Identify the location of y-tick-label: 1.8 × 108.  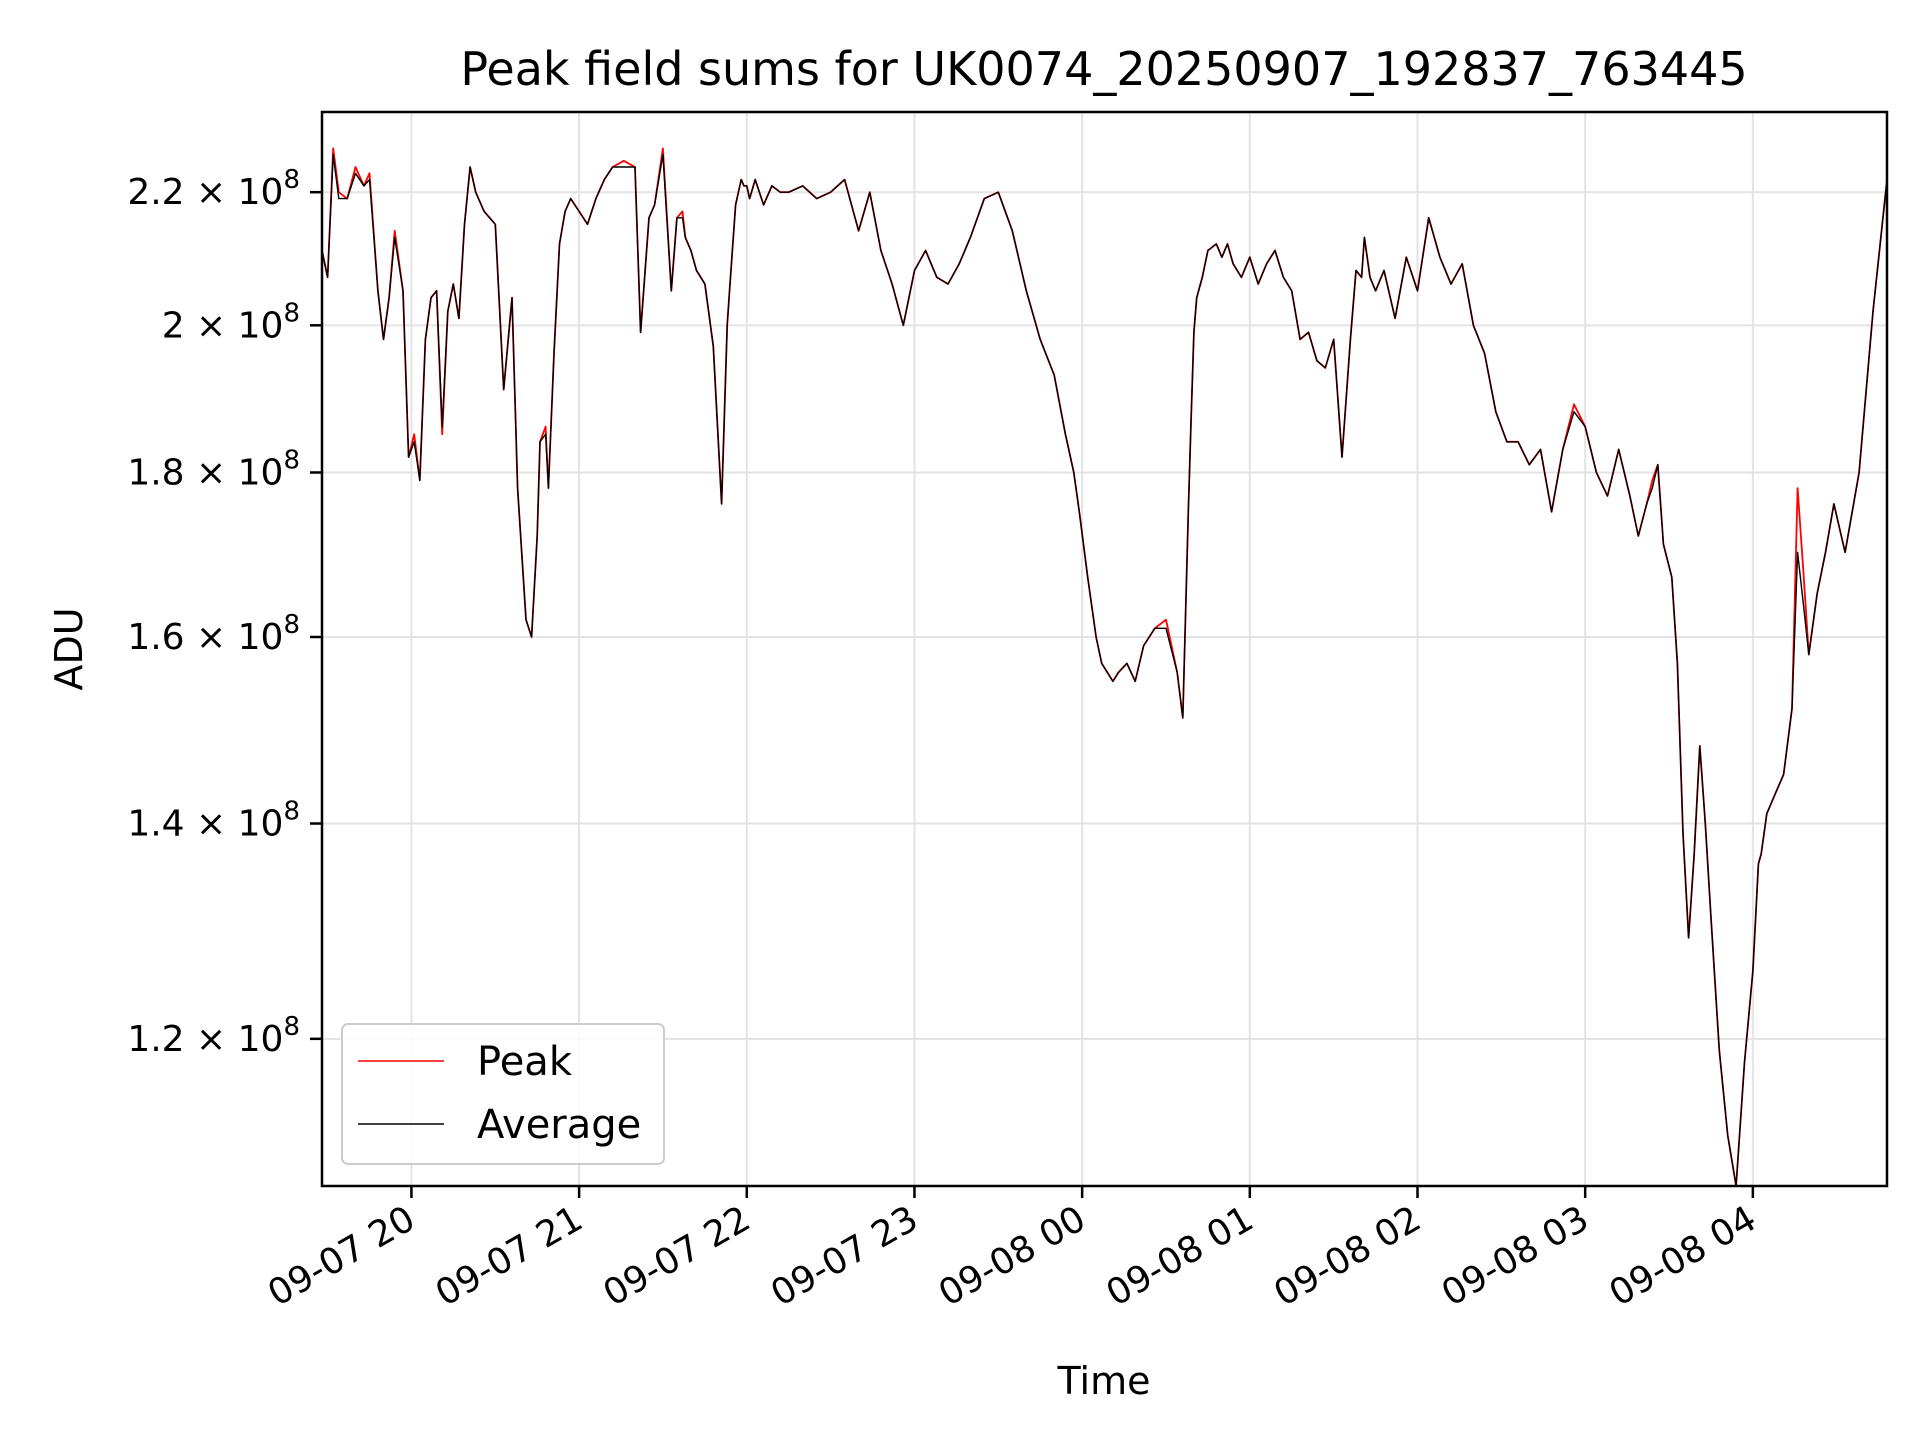
(213, 469).